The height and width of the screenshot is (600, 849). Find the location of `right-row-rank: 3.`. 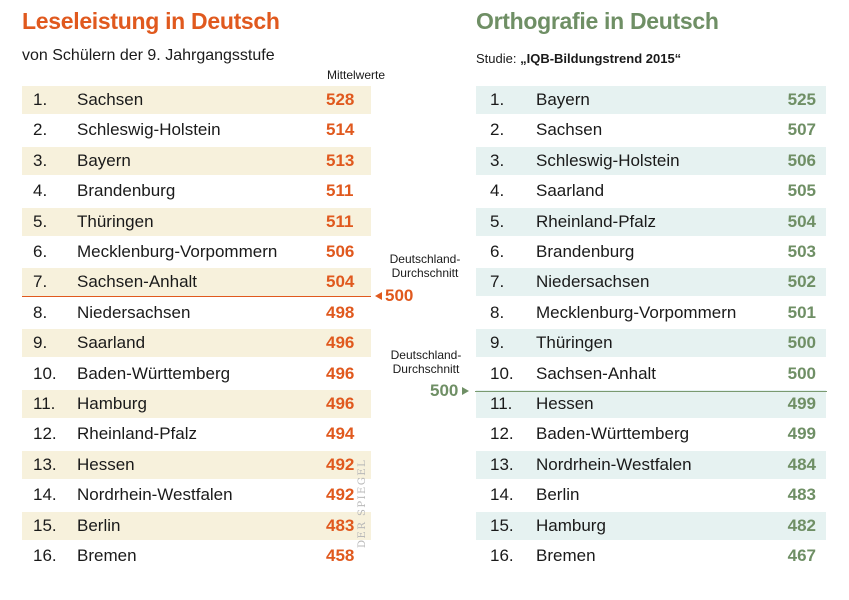

right-row-rank: 3. is located at coordinates (497, 160).